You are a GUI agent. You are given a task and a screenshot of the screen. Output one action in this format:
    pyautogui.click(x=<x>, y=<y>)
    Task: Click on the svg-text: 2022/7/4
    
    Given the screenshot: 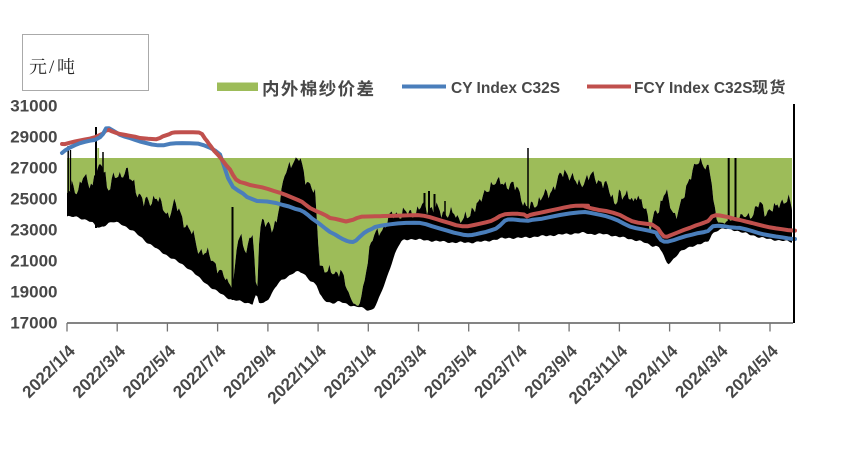 What is the action you would take?
    pyautogui.click(x=199, y=371)
    